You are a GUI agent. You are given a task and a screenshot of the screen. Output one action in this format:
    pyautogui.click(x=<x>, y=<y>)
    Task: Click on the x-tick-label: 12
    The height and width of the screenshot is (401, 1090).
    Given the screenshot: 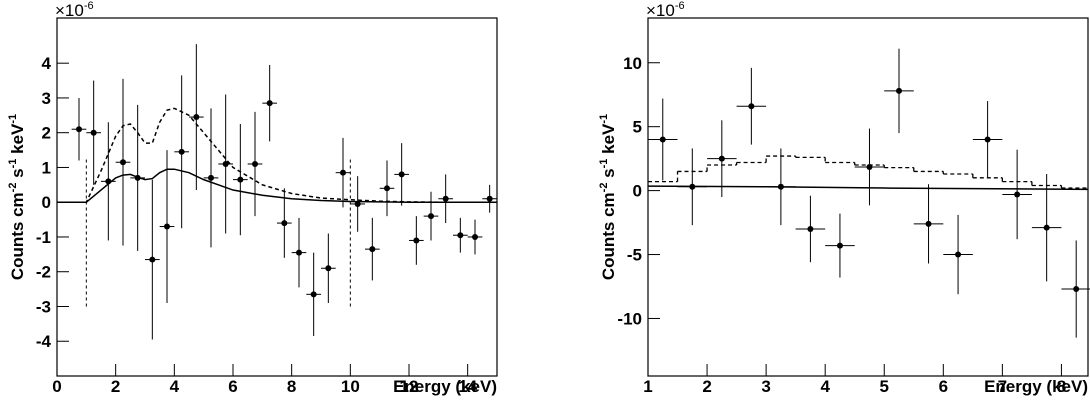 What is the action you would take?
    pyautogui.click(x=409, y=386)
    